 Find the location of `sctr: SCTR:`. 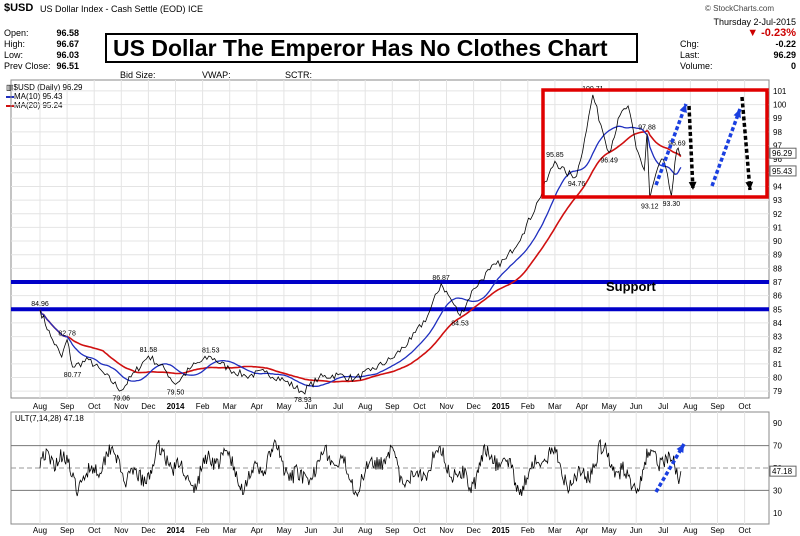

sctr: SCTR: is located at coordinates (298, 75).